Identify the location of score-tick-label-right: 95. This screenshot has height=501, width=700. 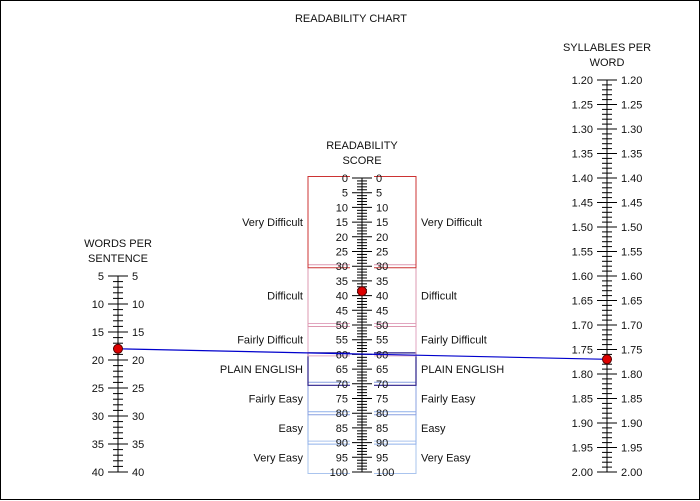
(382, 458).